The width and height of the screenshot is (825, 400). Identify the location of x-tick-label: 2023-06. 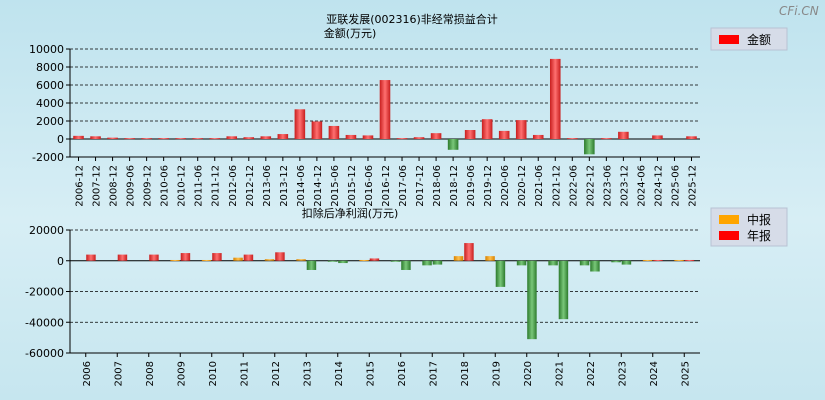
(607, 186).